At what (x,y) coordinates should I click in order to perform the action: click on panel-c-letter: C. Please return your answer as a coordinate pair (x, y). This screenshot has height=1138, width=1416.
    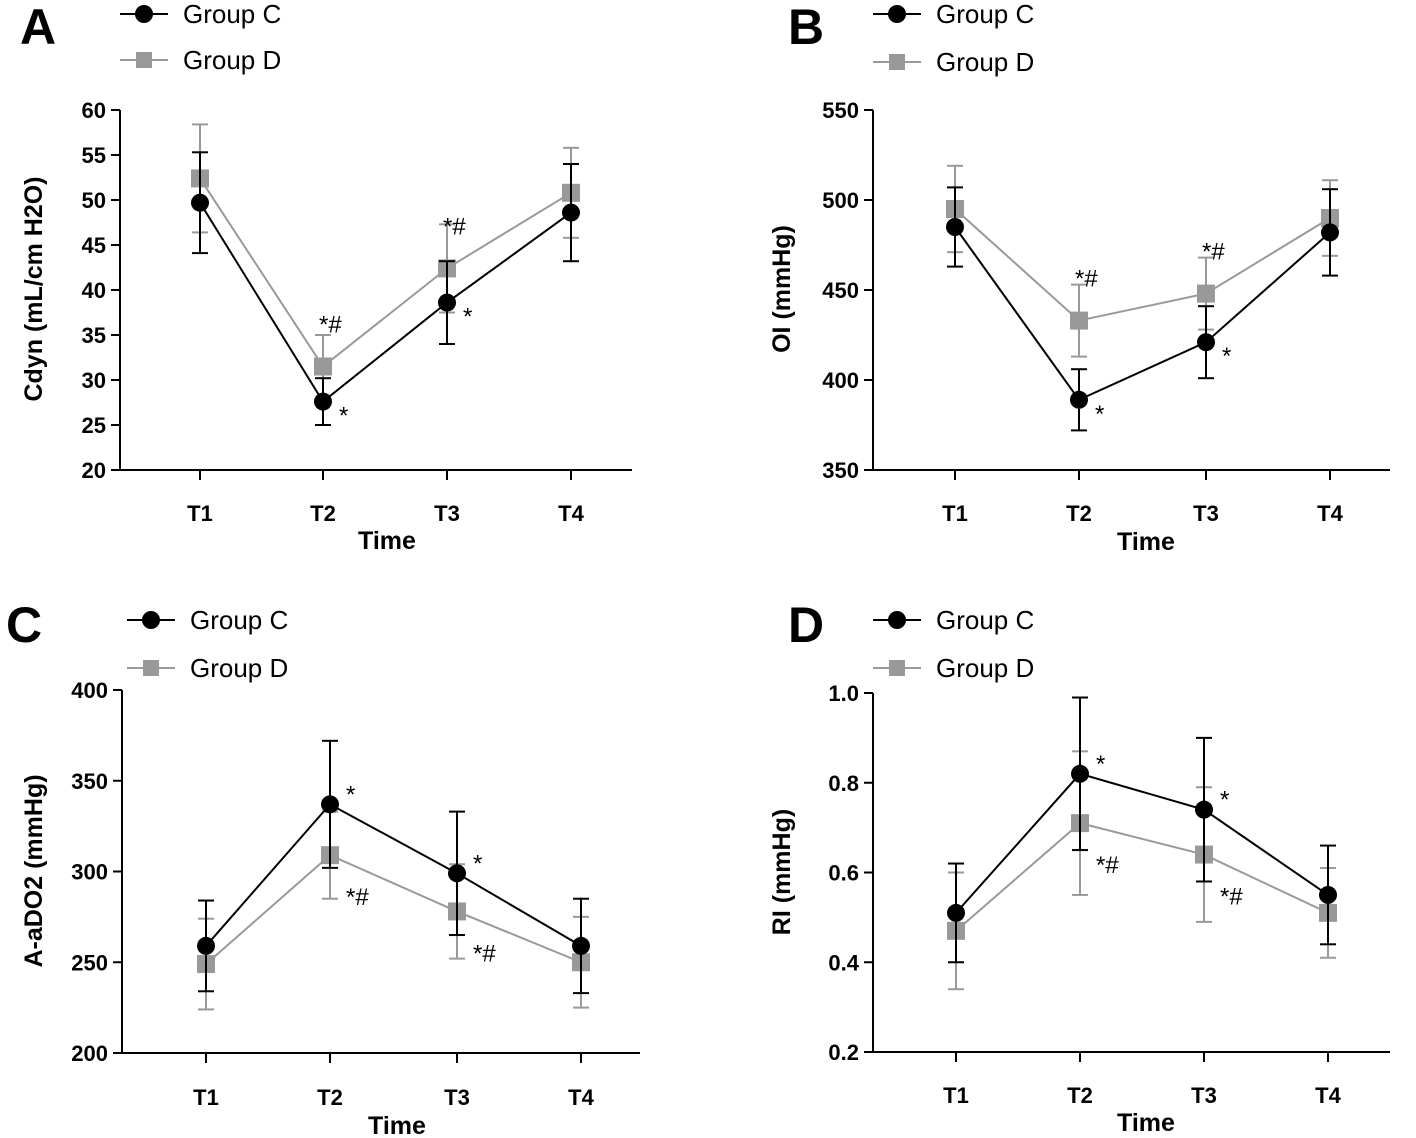
    Looking at the image, I should click on (24, 625).